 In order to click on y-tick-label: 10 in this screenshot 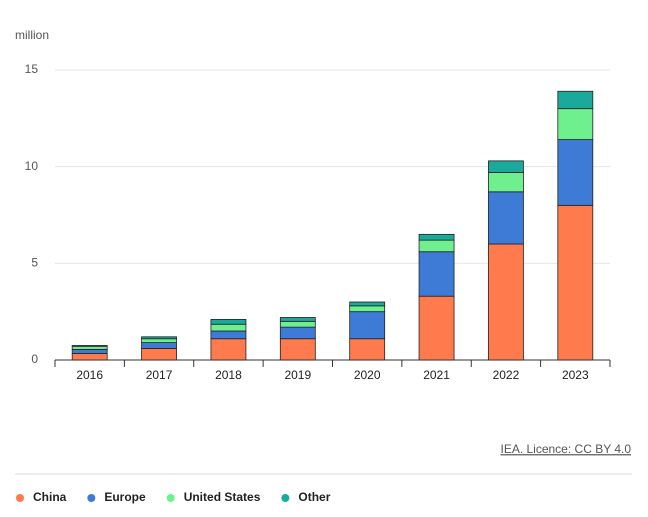, I will do `click(32, 166)`.